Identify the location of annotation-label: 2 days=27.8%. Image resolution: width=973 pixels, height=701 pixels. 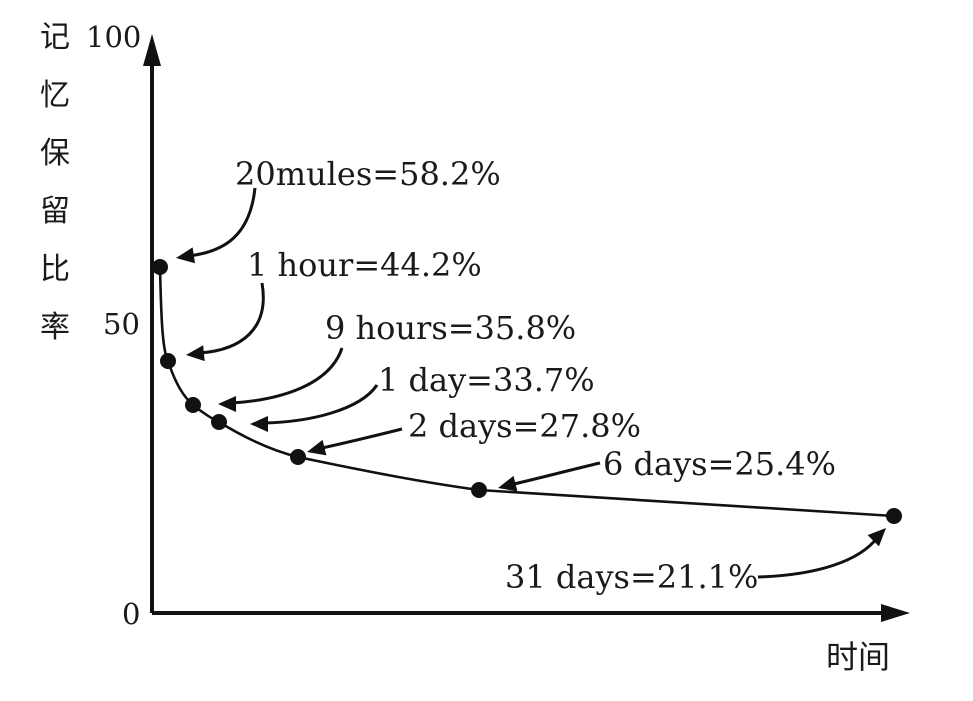
(524, 426).